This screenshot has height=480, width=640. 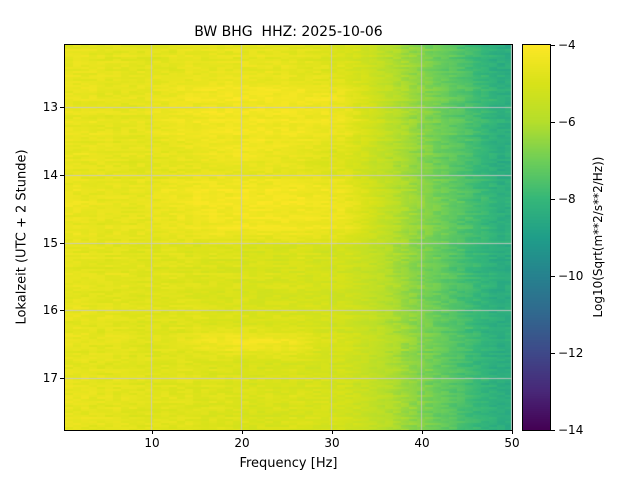 I want to click on colorbar-tick-label: −12, so click(x=571, y=353).